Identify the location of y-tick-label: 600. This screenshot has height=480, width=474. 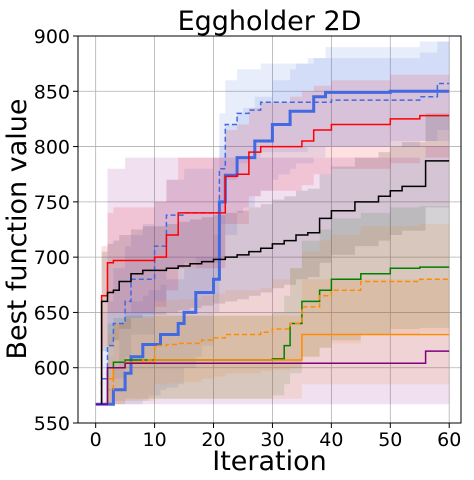
(52, 369).